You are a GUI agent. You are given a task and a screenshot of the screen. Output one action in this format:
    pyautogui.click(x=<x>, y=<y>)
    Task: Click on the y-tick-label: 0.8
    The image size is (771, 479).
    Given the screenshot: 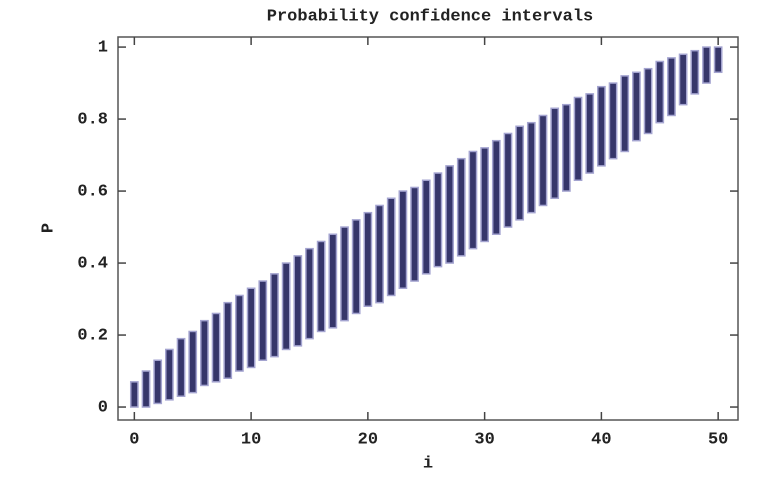 What is the action you would take?
    pyautogui.click(x=92, y=120)
    